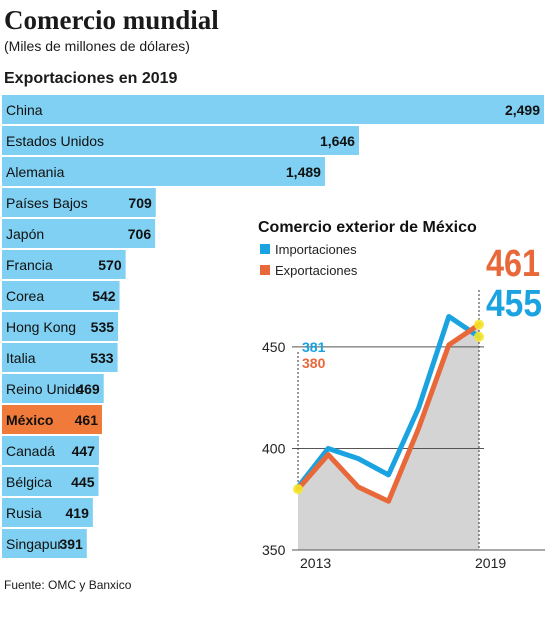  What do you see at coordinates (514, 304) in the screenshot?
I see `annotation-end-imports: 455` at bounding box center [514, 304].